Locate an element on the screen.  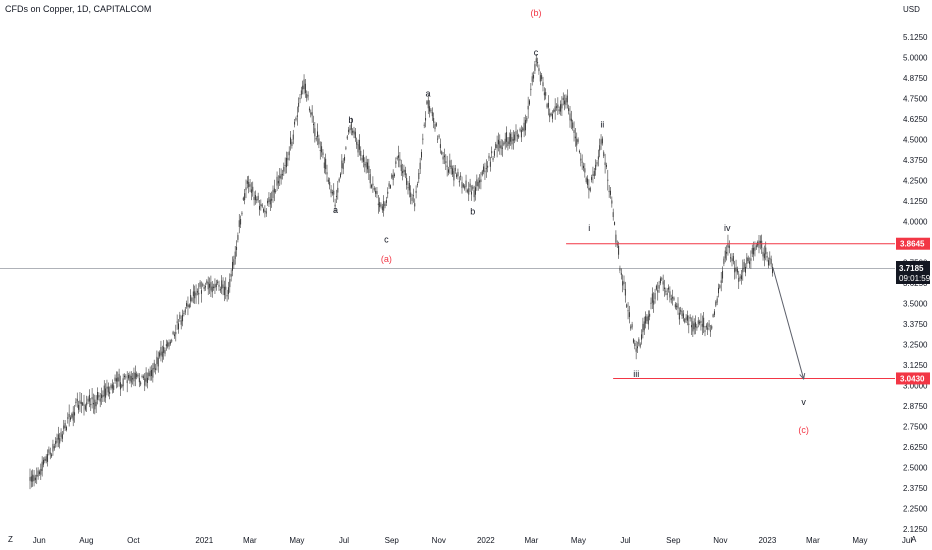
auto-scale-button: A is located at coordinates (914, 539).